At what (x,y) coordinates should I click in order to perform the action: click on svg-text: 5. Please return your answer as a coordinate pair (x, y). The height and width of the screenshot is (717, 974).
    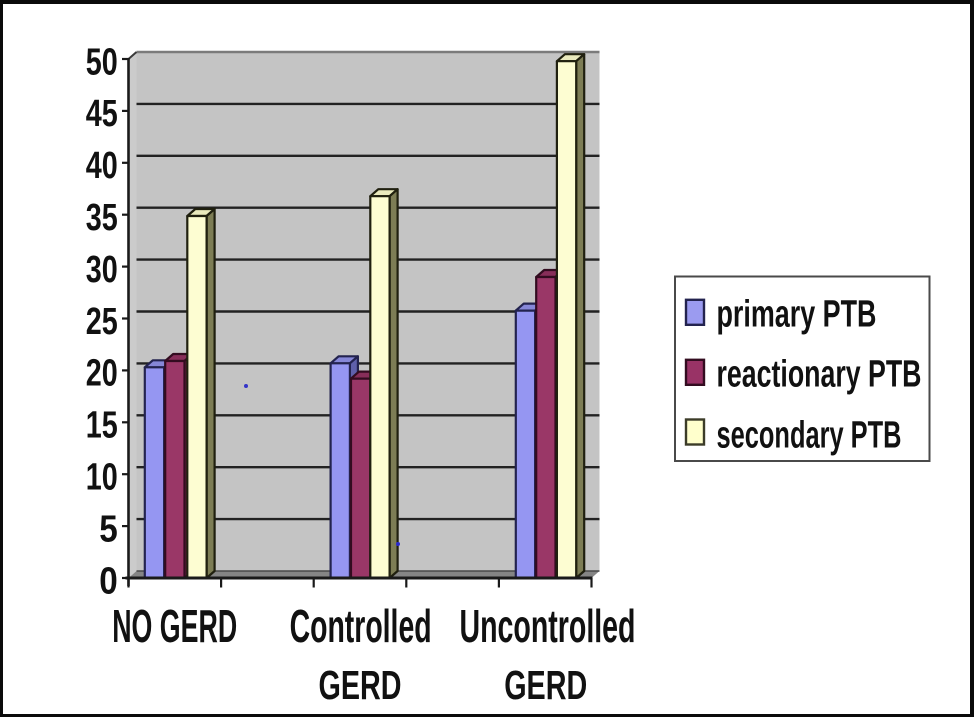
    Looking at the image, I should click on (108, 529).